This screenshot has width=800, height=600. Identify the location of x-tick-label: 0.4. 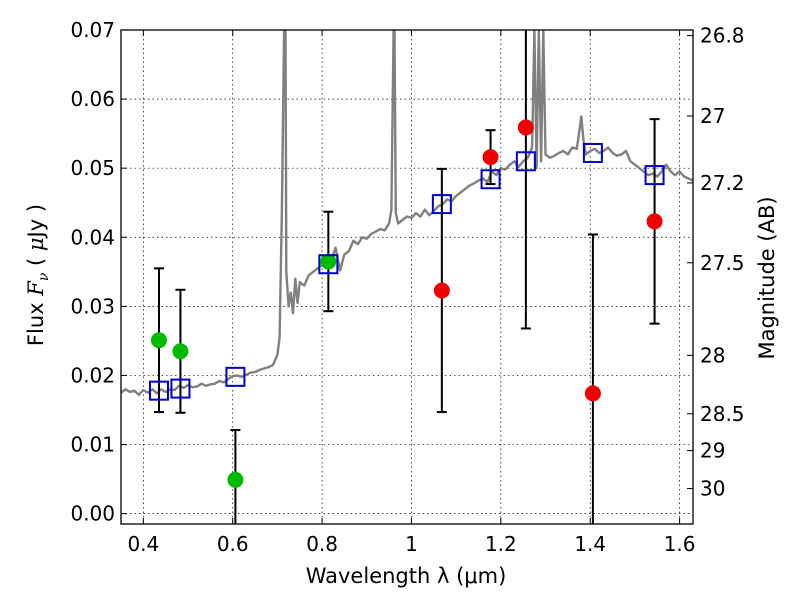
(143, 544).